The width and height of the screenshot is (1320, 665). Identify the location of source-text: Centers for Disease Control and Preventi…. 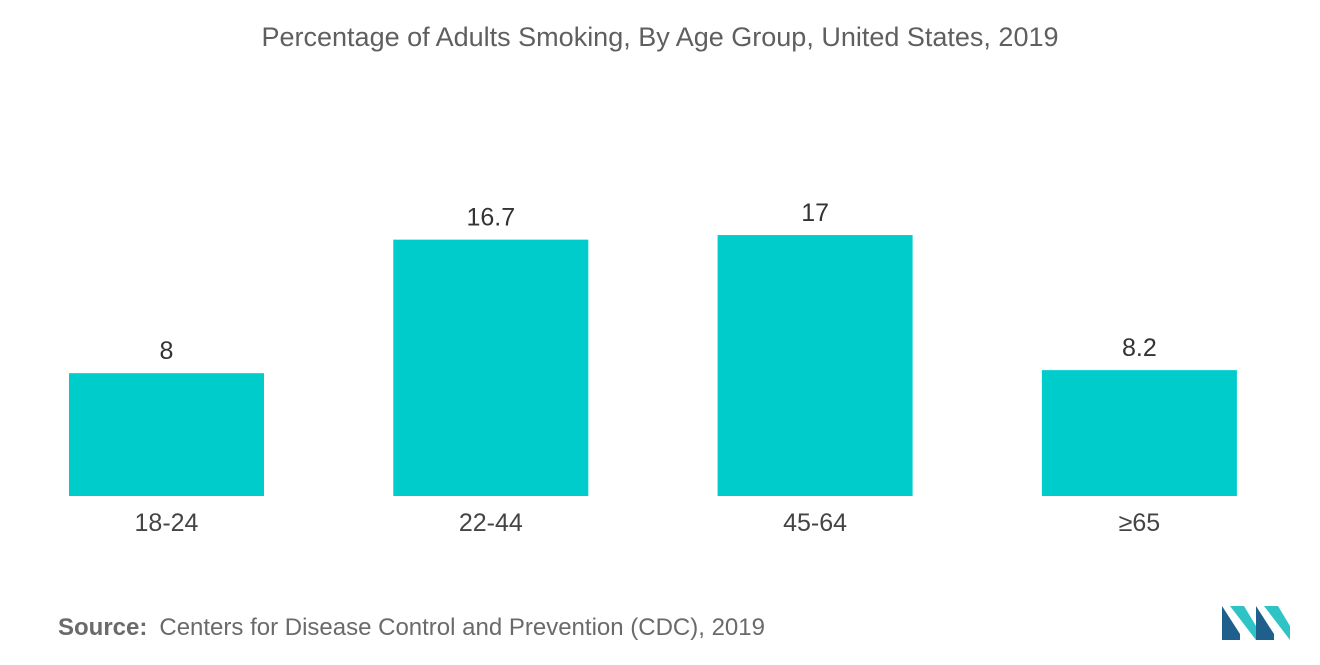
(462, 627).